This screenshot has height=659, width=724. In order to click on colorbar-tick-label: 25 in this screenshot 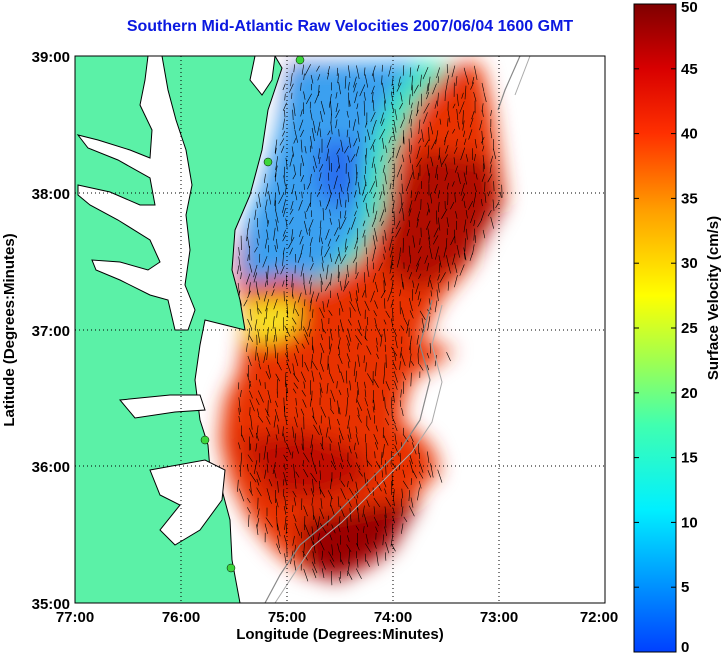, I will do `click(689, 328)`.